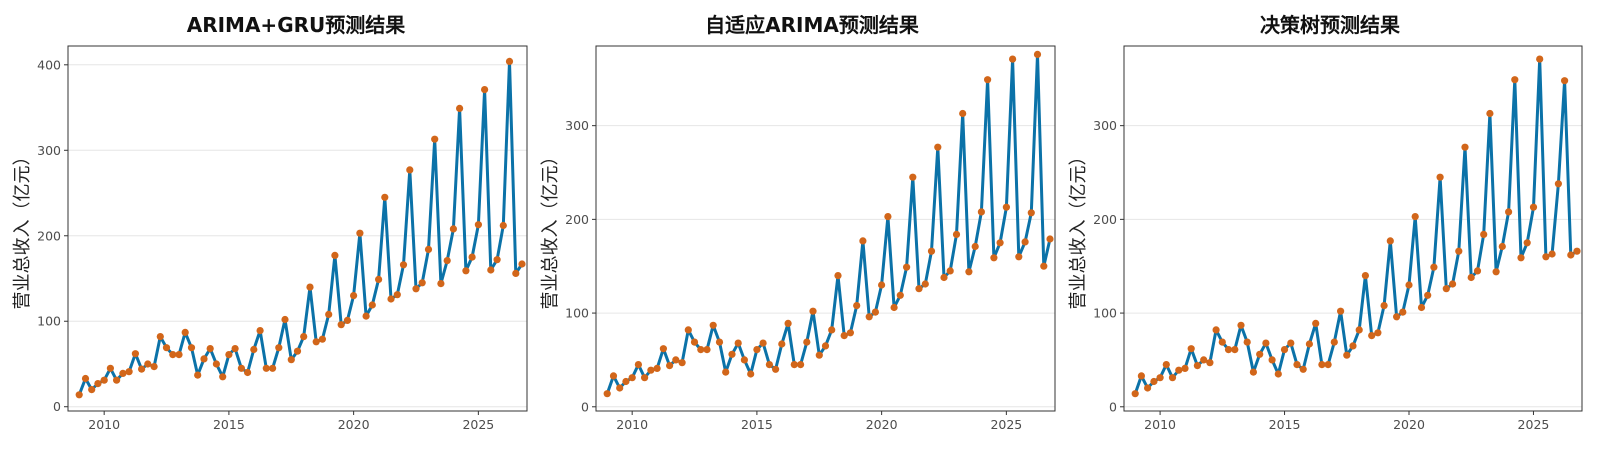 This screenshot has height=451, width=1600. I want to click on y-tick-label: 100, so click(1105, 313).